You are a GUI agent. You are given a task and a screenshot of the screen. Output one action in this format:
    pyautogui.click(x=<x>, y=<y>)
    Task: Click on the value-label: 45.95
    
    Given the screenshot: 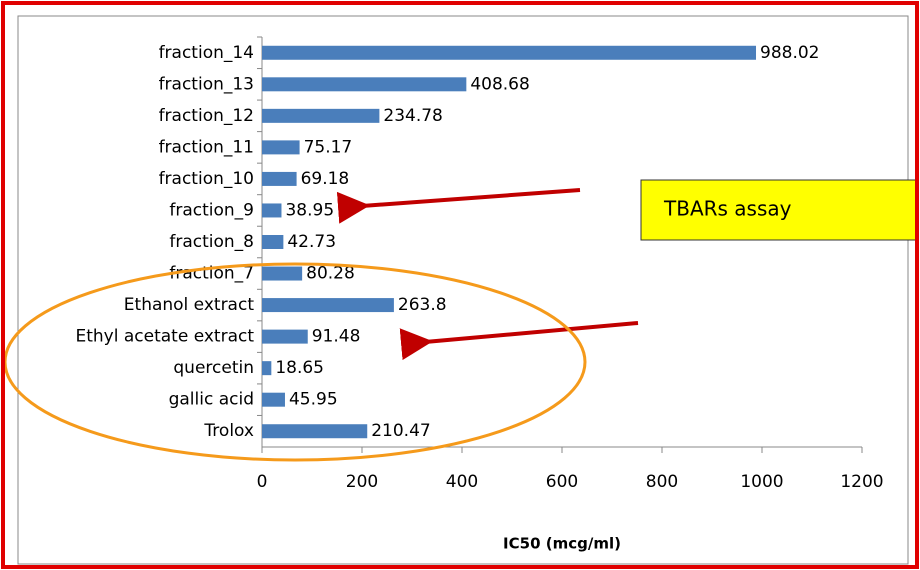 What is the action you would take?
    pyautogui.click(x=313, y=400)
    